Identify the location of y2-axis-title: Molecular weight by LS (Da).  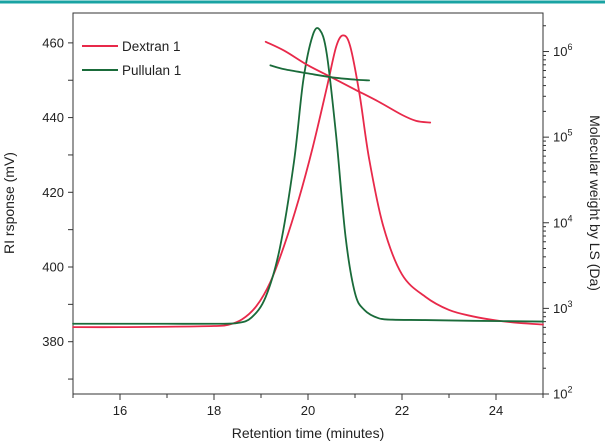
(595, 203).